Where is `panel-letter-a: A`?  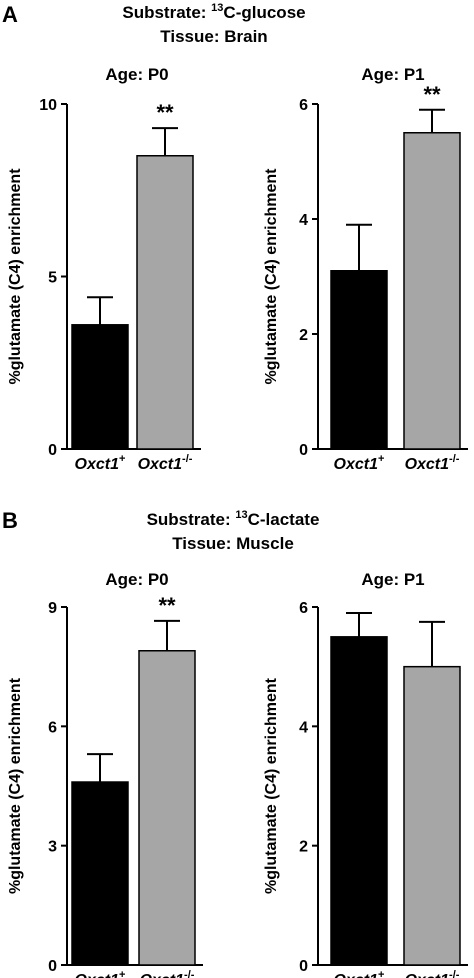
panel-letter-a: A is located at coordinates (10, 14).